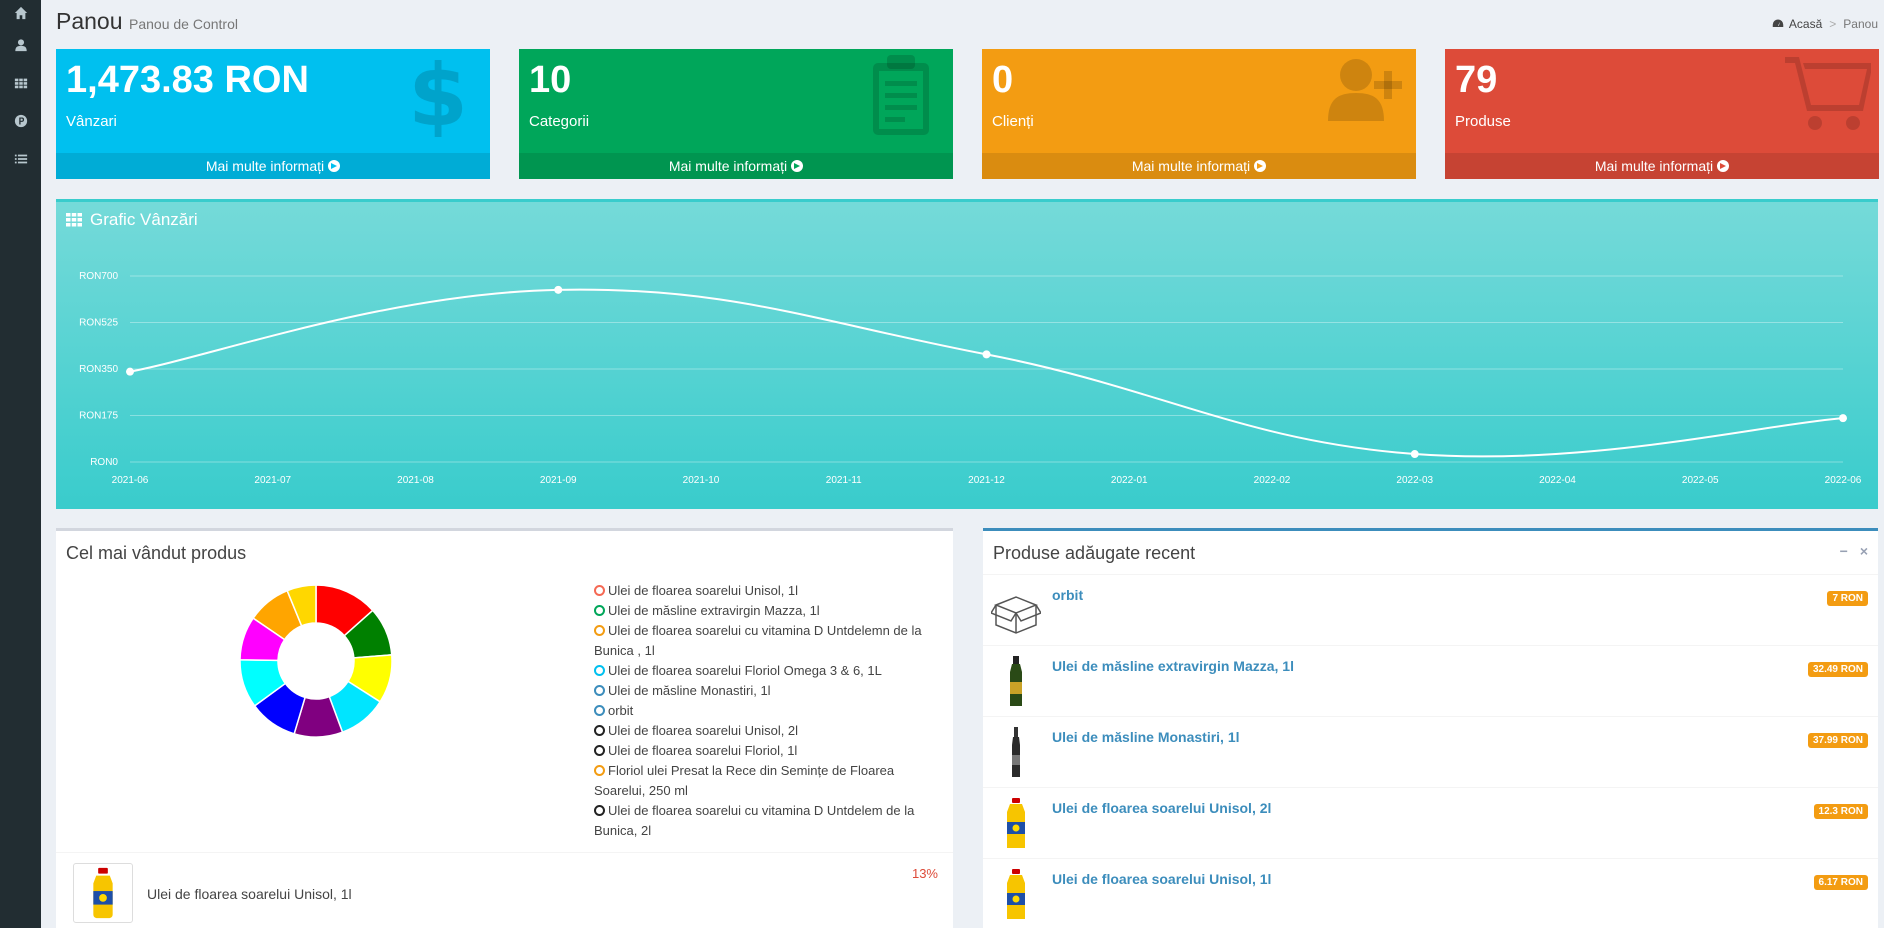  What do you see at coordinates (1843, 551) in the screenshot?
I see `collapse-button: −` at bounding box center [1843, 551].